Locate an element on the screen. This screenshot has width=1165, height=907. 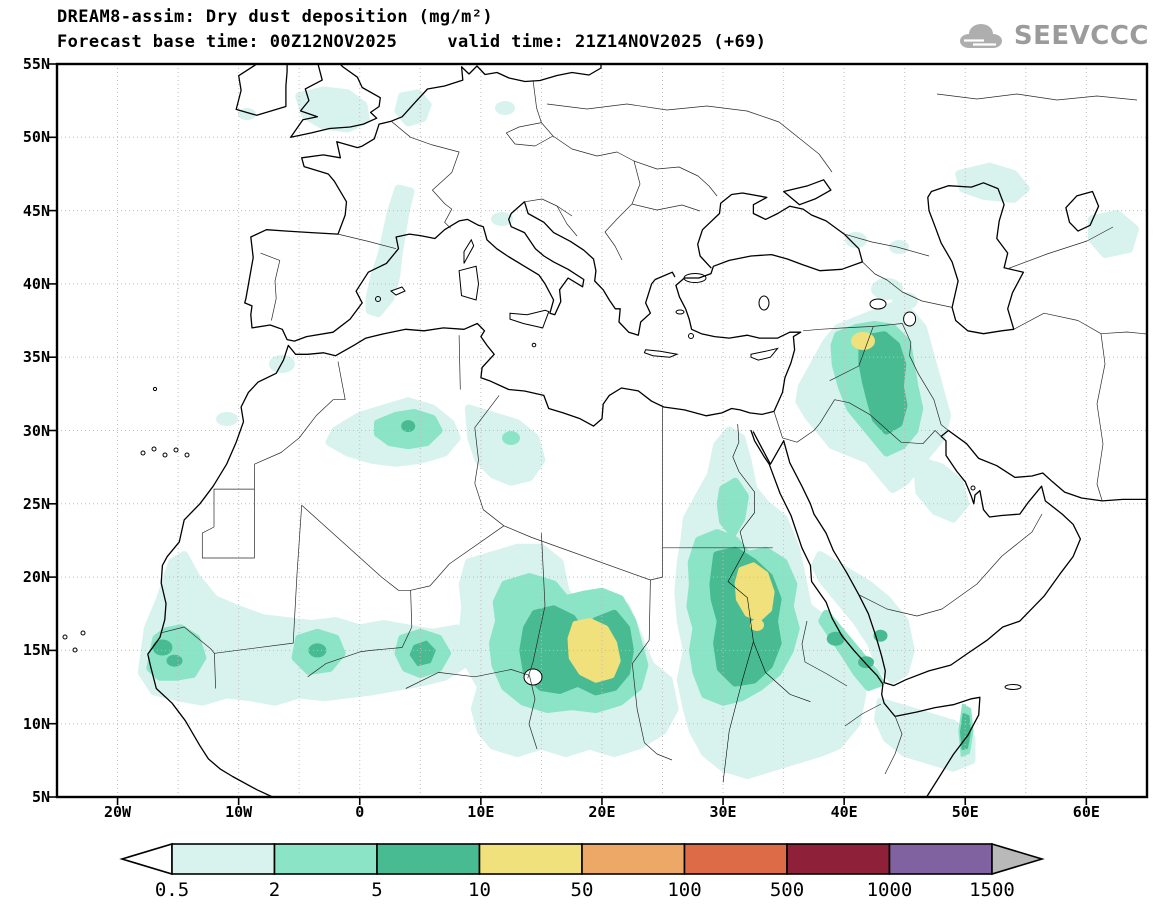
y-axis-label: 5N is located at coordinates (40, 797).